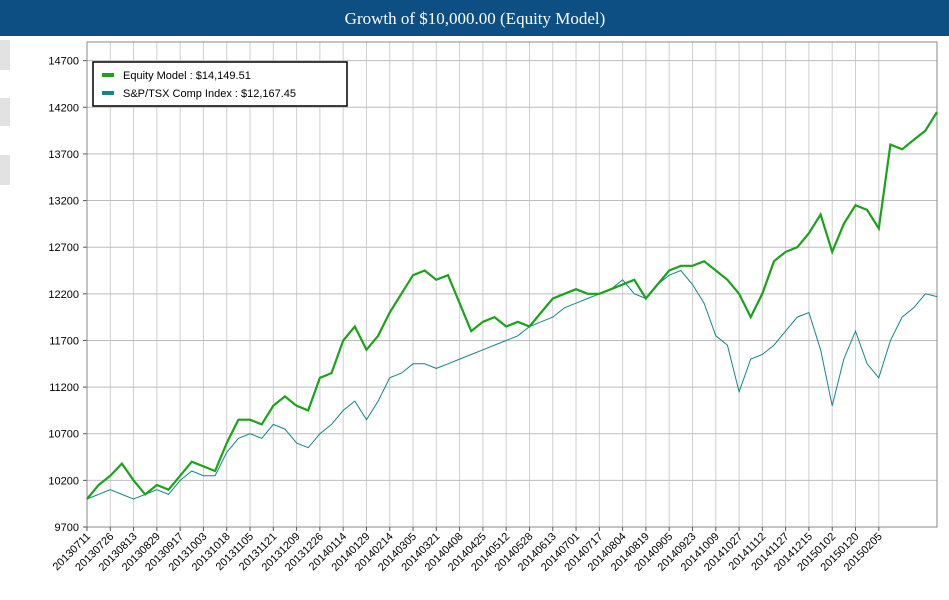  What do you see at coordinates (63, 108) in the screenshot?
I see `y-tick-label: 14200` at bounding box center [63, 108].